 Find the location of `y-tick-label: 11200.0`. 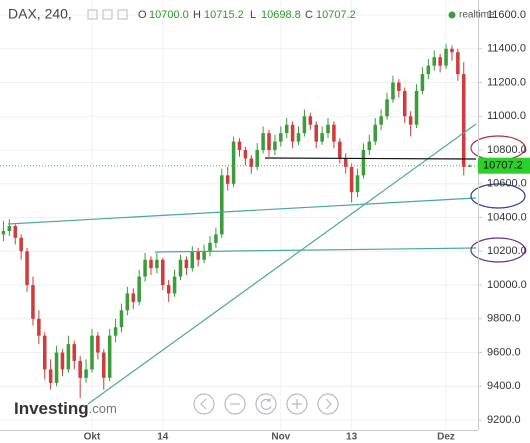

y-tick-label: 11200.0 is located at coordinates (506, 82).